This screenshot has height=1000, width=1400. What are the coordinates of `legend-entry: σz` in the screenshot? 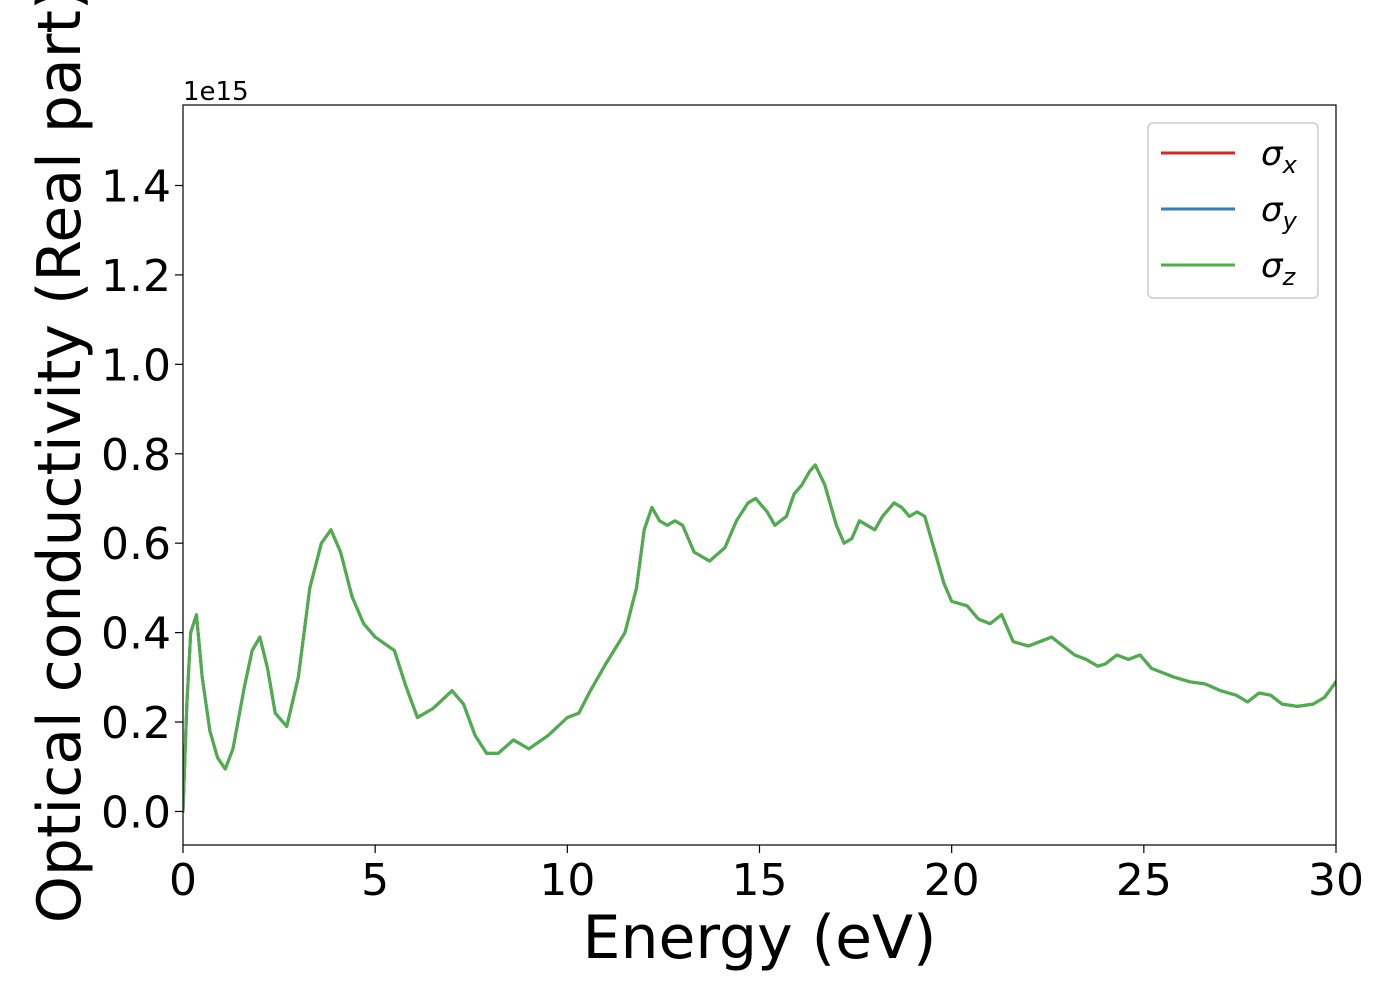 It's located at (1279, 268).